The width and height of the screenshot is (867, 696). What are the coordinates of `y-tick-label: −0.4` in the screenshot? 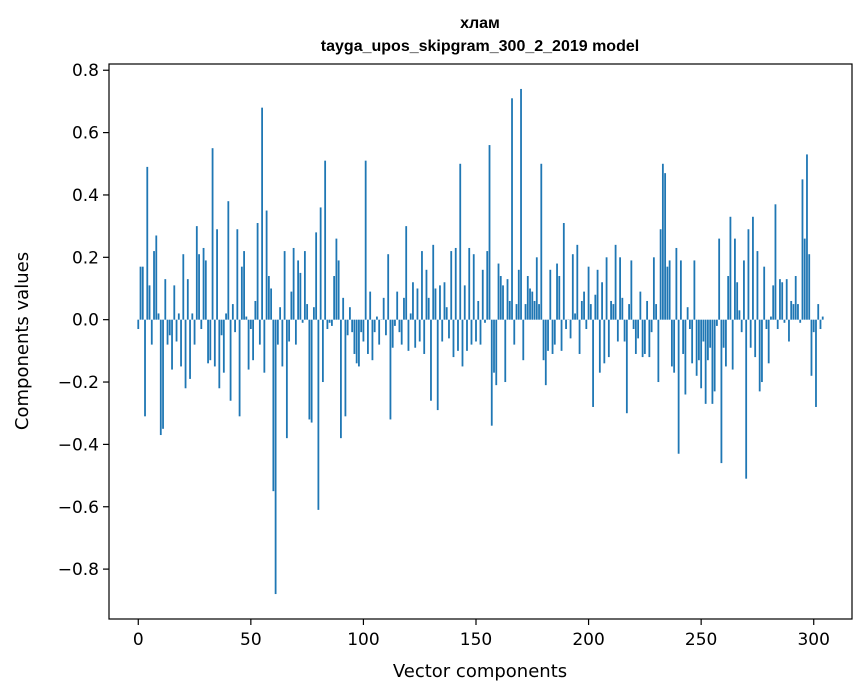 It's located at (78, 445).